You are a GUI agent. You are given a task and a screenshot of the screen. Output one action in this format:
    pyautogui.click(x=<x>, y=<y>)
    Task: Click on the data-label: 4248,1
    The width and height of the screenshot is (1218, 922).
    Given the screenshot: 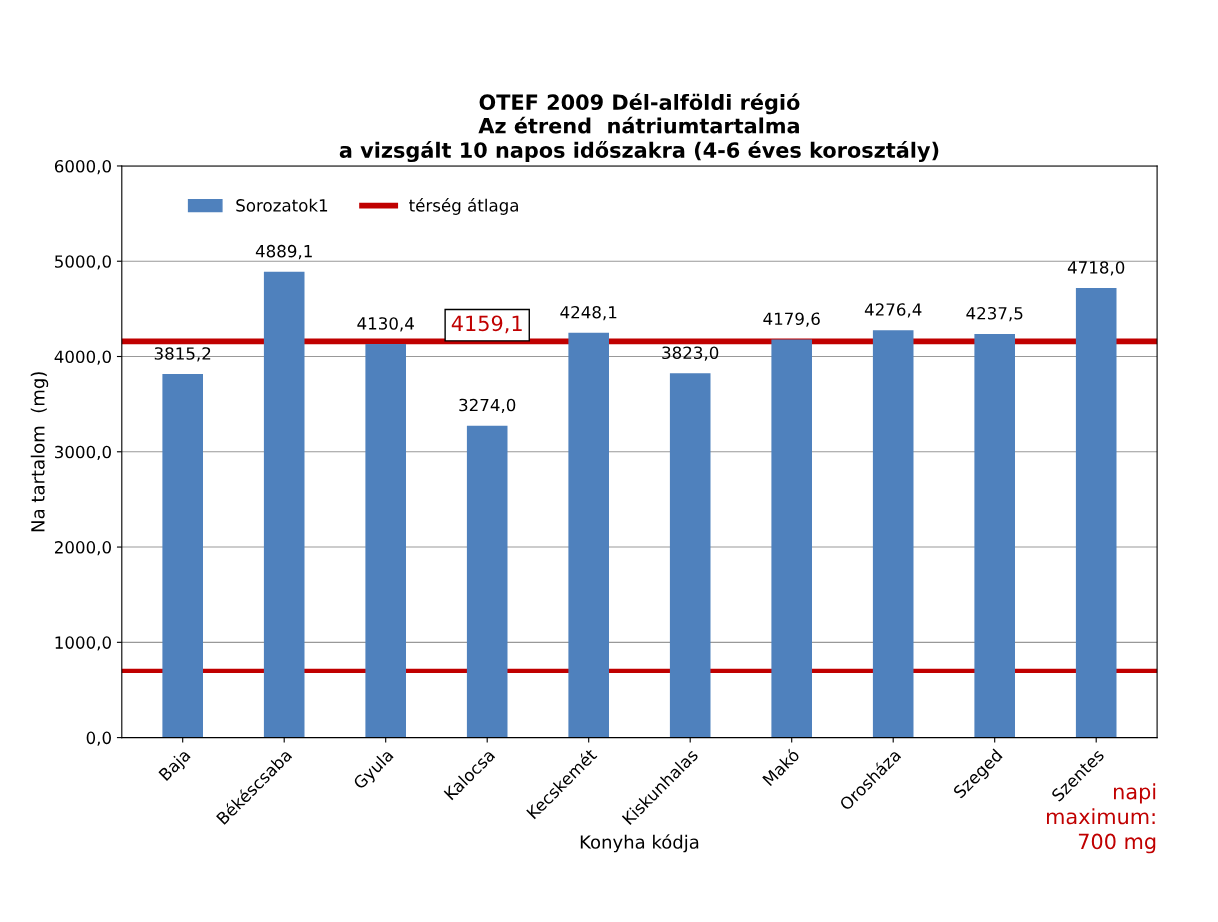 What is the action you would take?
    pyautogui.click(x=588, y=313)
    